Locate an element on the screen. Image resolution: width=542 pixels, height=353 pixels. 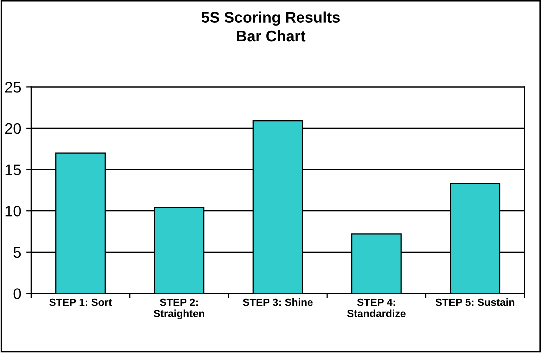
x-tick-label: STEP 2: Straighten is located at coordinates (179, 309).